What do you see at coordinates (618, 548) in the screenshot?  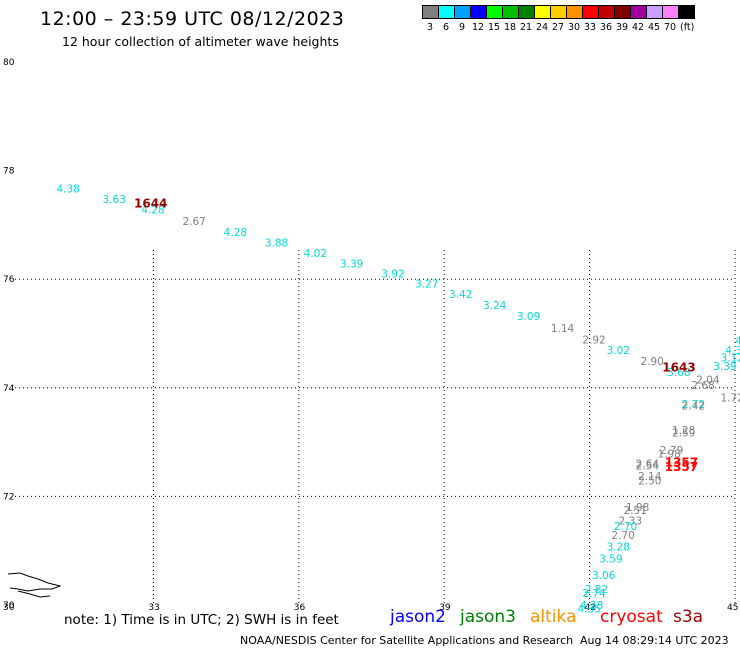 I see `wave-height-label: 3.28` at bounding box center [618, 548].